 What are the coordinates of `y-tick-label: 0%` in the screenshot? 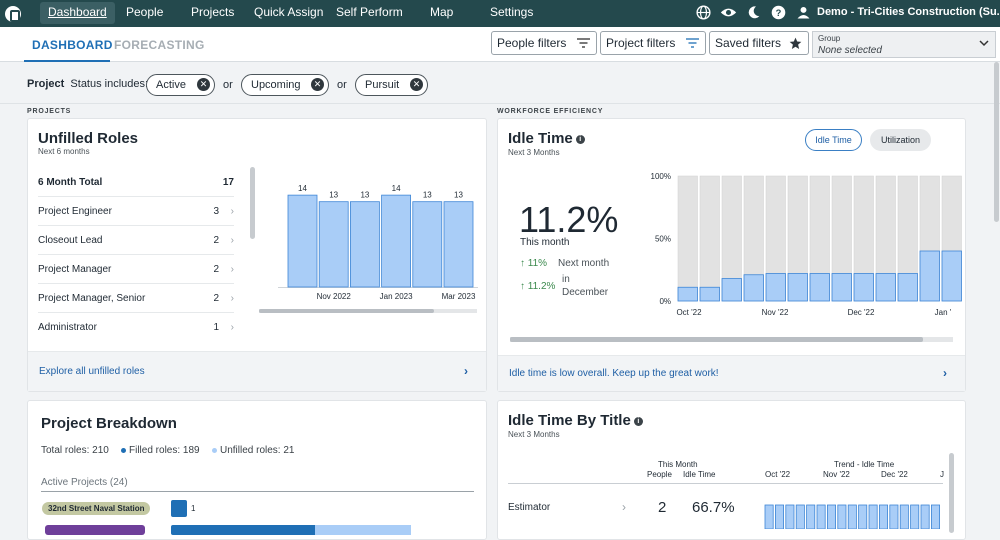 It's located at (665, 301).